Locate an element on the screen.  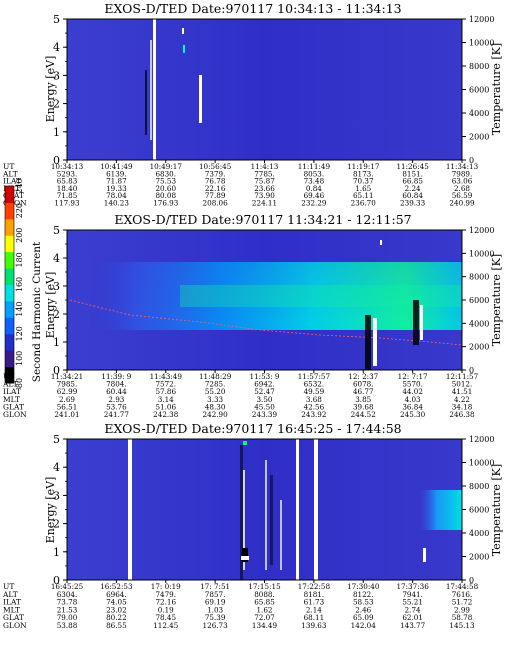
orbit-cell: 77.89 is located at coordinates (215, 195).